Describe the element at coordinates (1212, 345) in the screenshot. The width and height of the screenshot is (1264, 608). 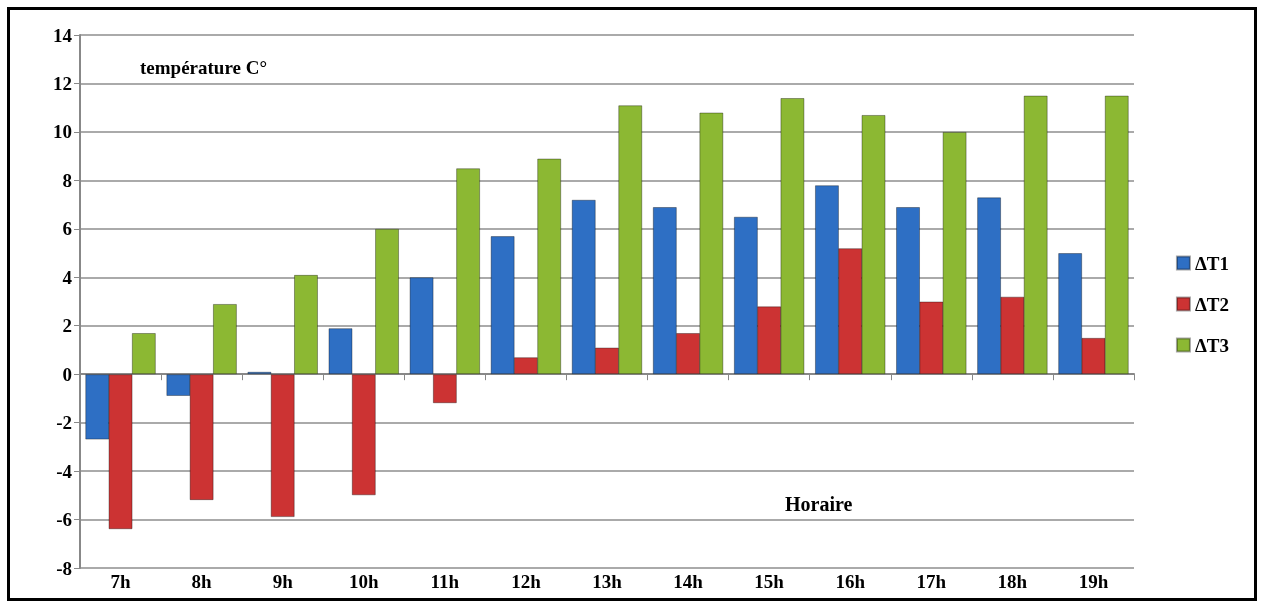
I see `legend-label: ΔT3` at that location.